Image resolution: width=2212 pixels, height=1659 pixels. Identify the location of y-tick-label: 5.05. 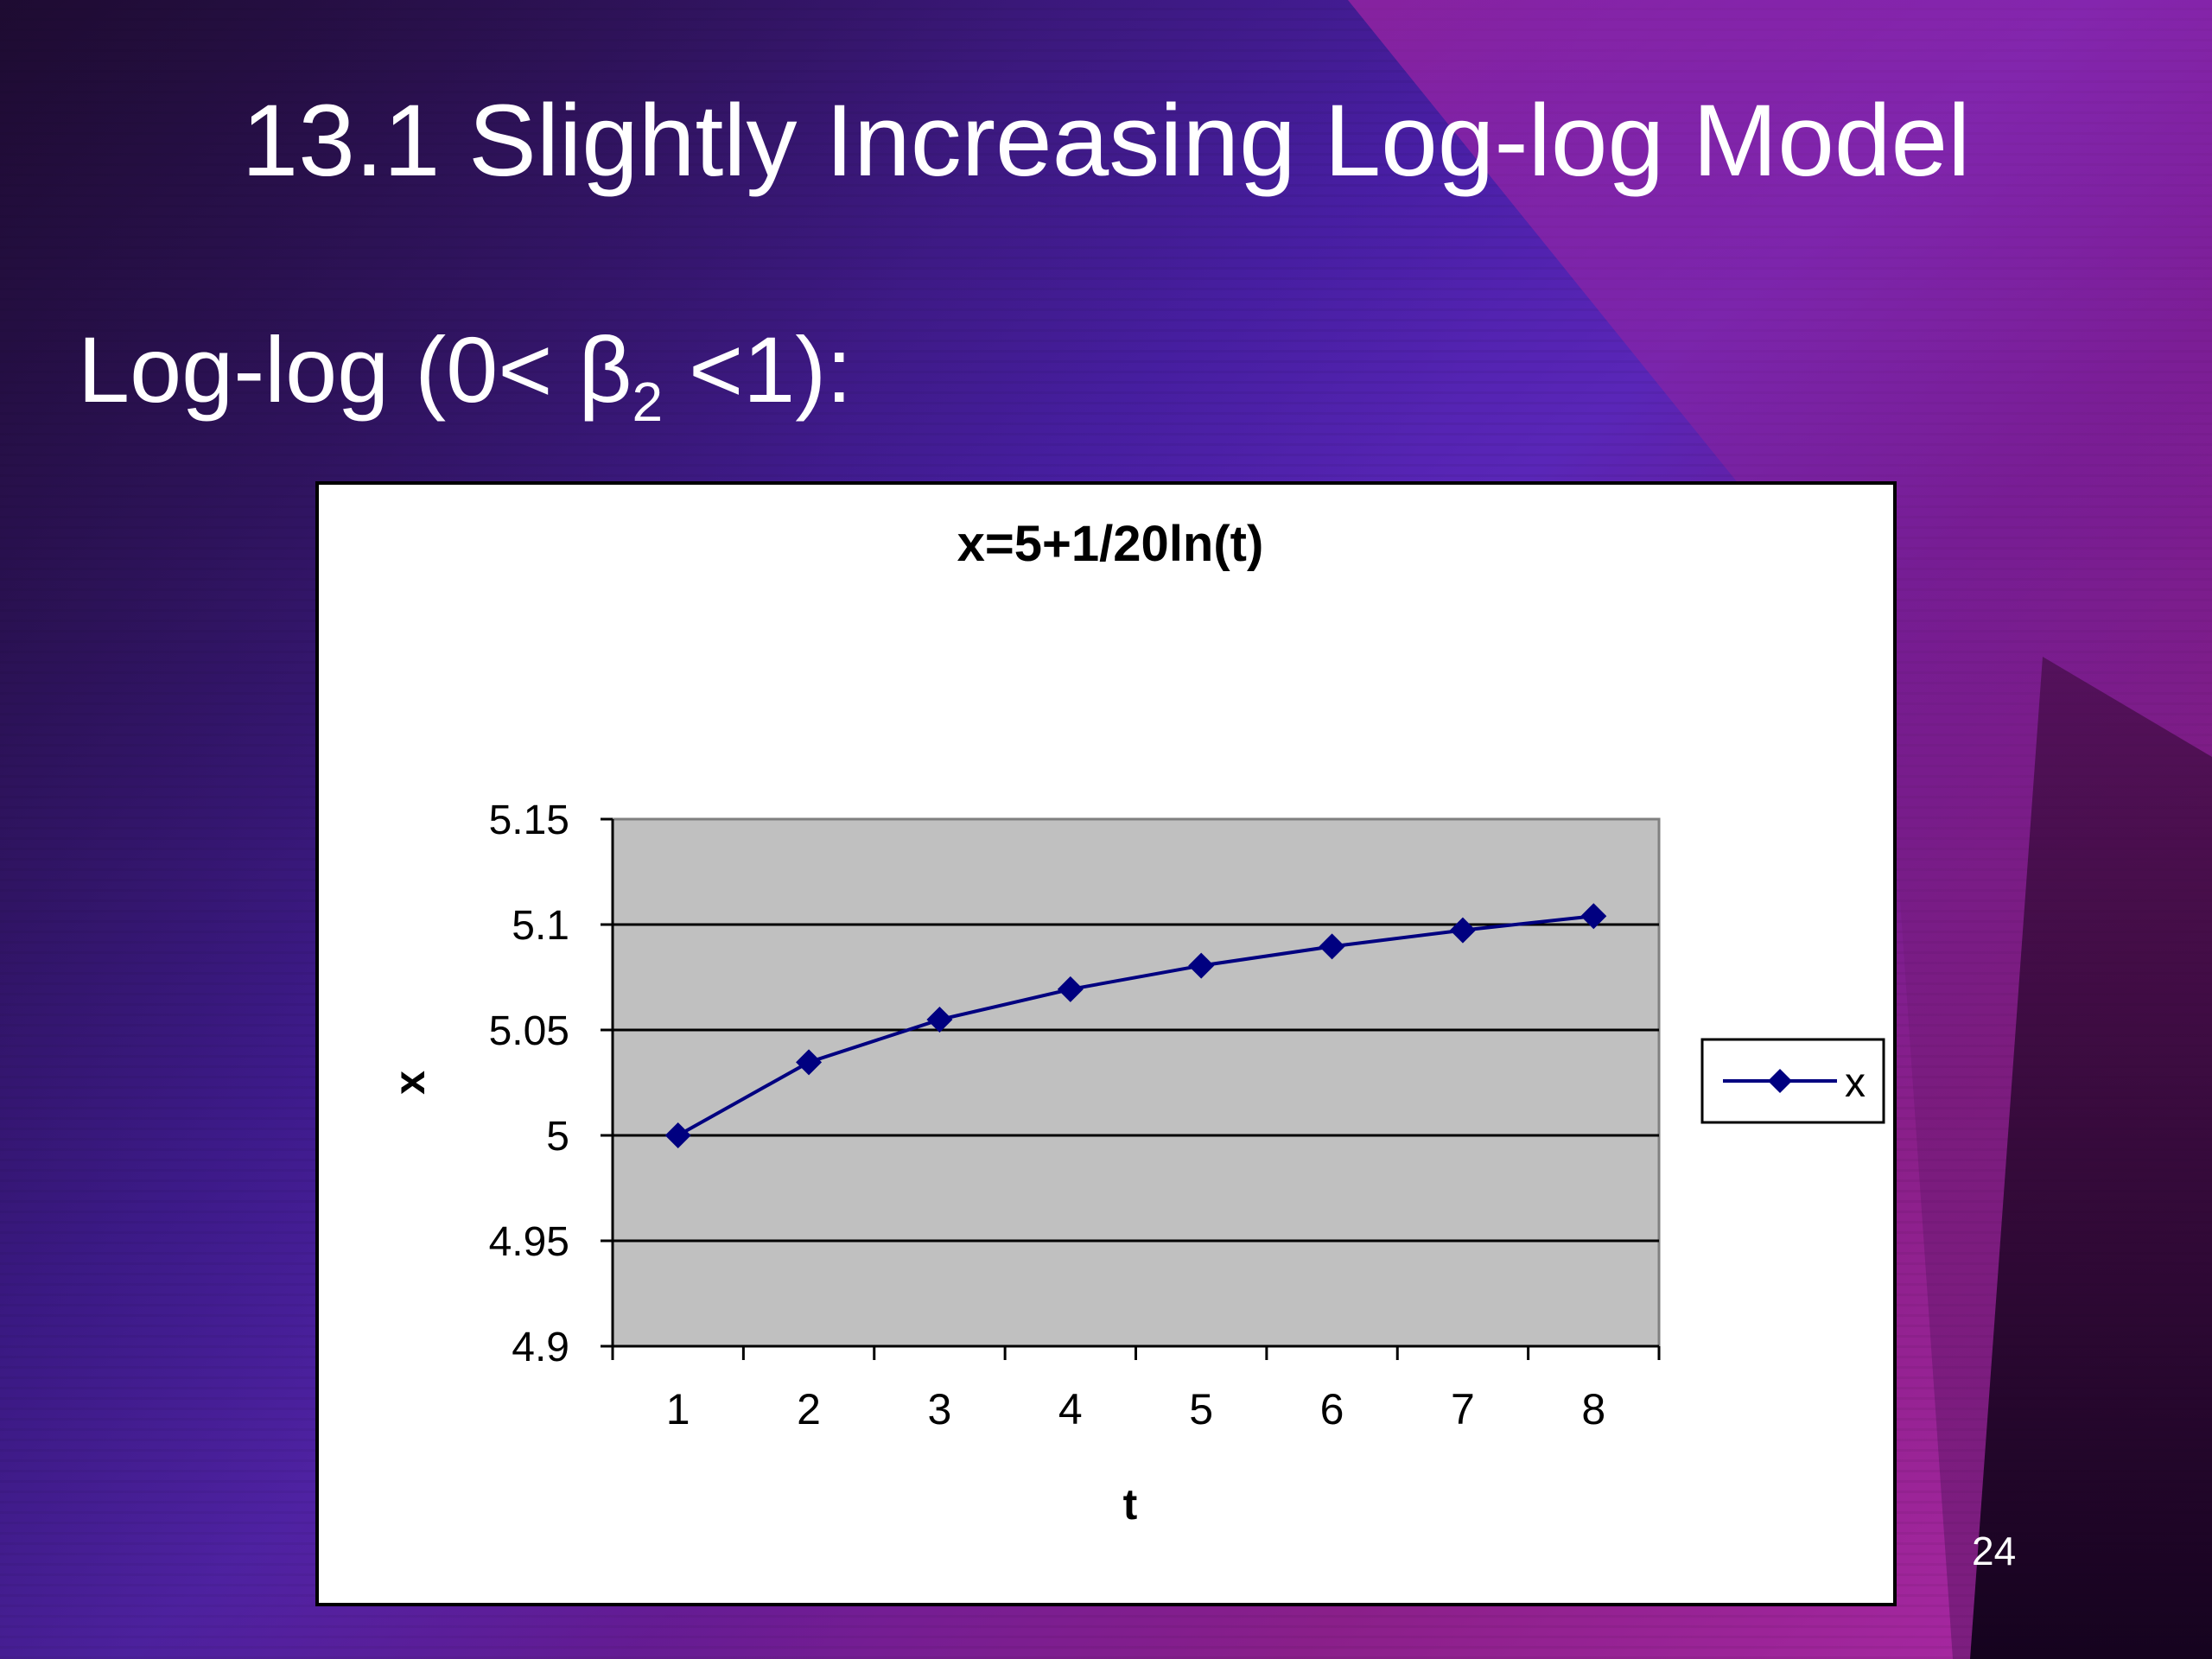
(529, 1031).